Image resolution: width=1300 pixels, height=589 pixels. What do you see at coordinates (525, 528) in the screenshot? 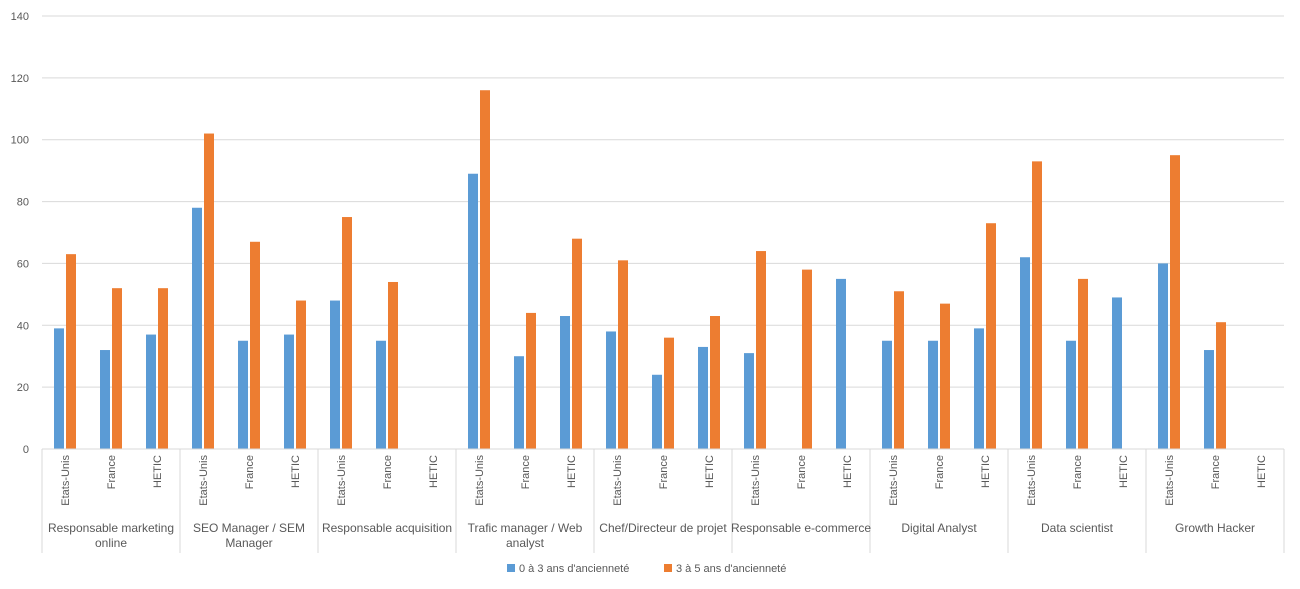
I see `group-label: Trafic manager / Web` at bounding box center [525, 528].